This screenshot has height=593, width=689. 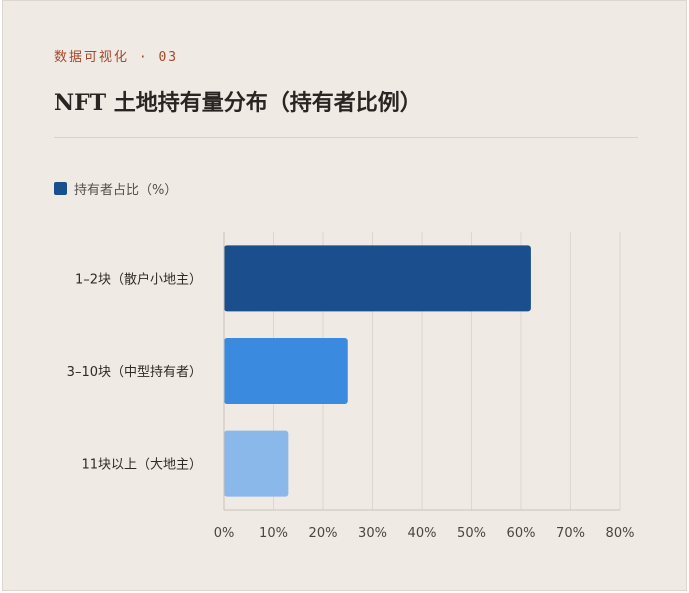 What do you see at coordinates (126, 190) in the screenshot?
I see `legend-label: 持有者占比（%）` at bounding box center [126, 190].